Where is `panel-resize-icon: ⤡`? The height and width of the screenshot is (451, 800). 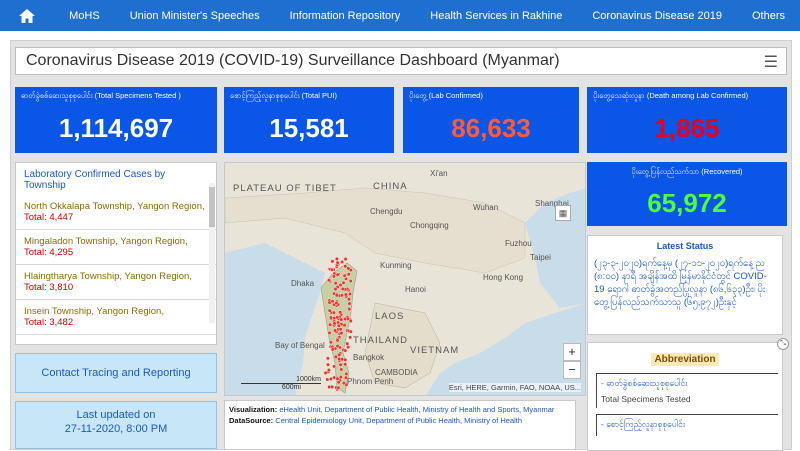 panel-resize-icon: ⤡ is located at coordinates (783, 344).